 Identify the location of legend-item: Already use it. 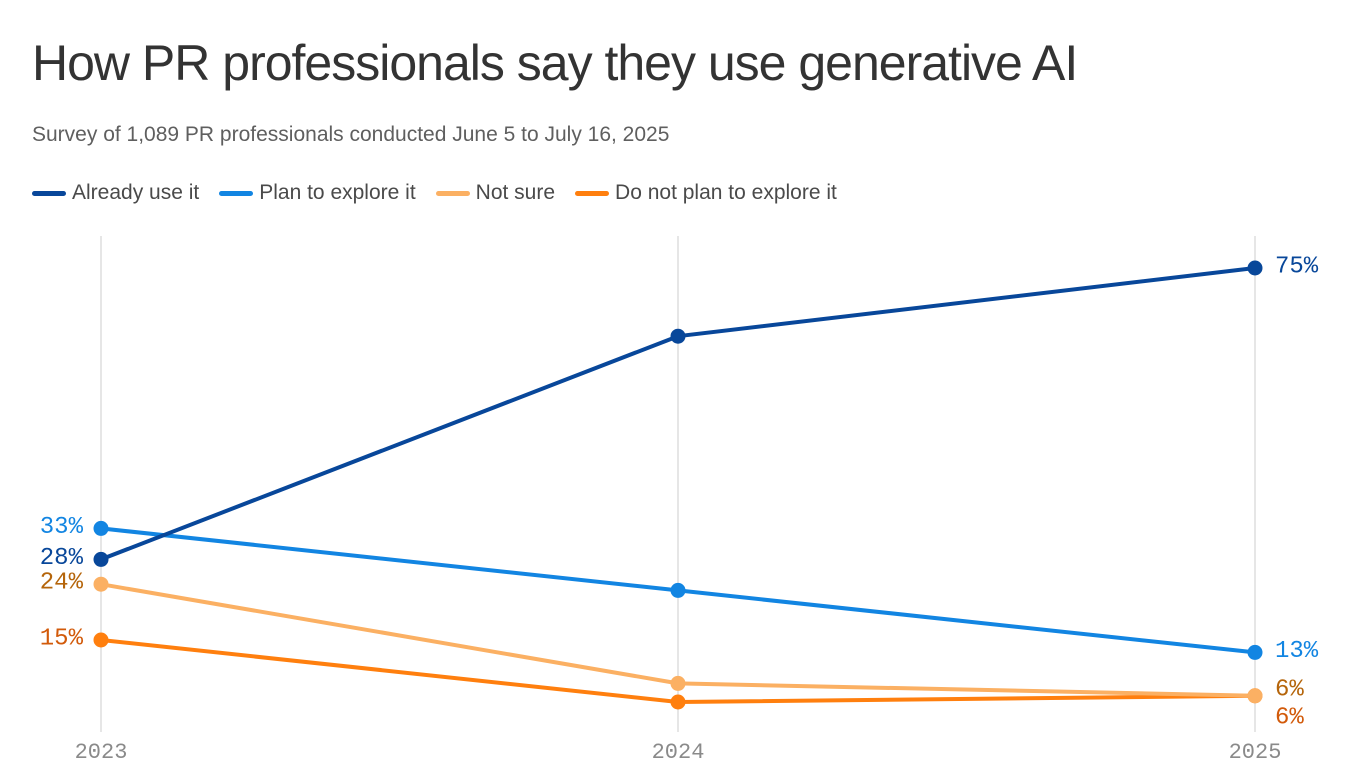
(115, 193).